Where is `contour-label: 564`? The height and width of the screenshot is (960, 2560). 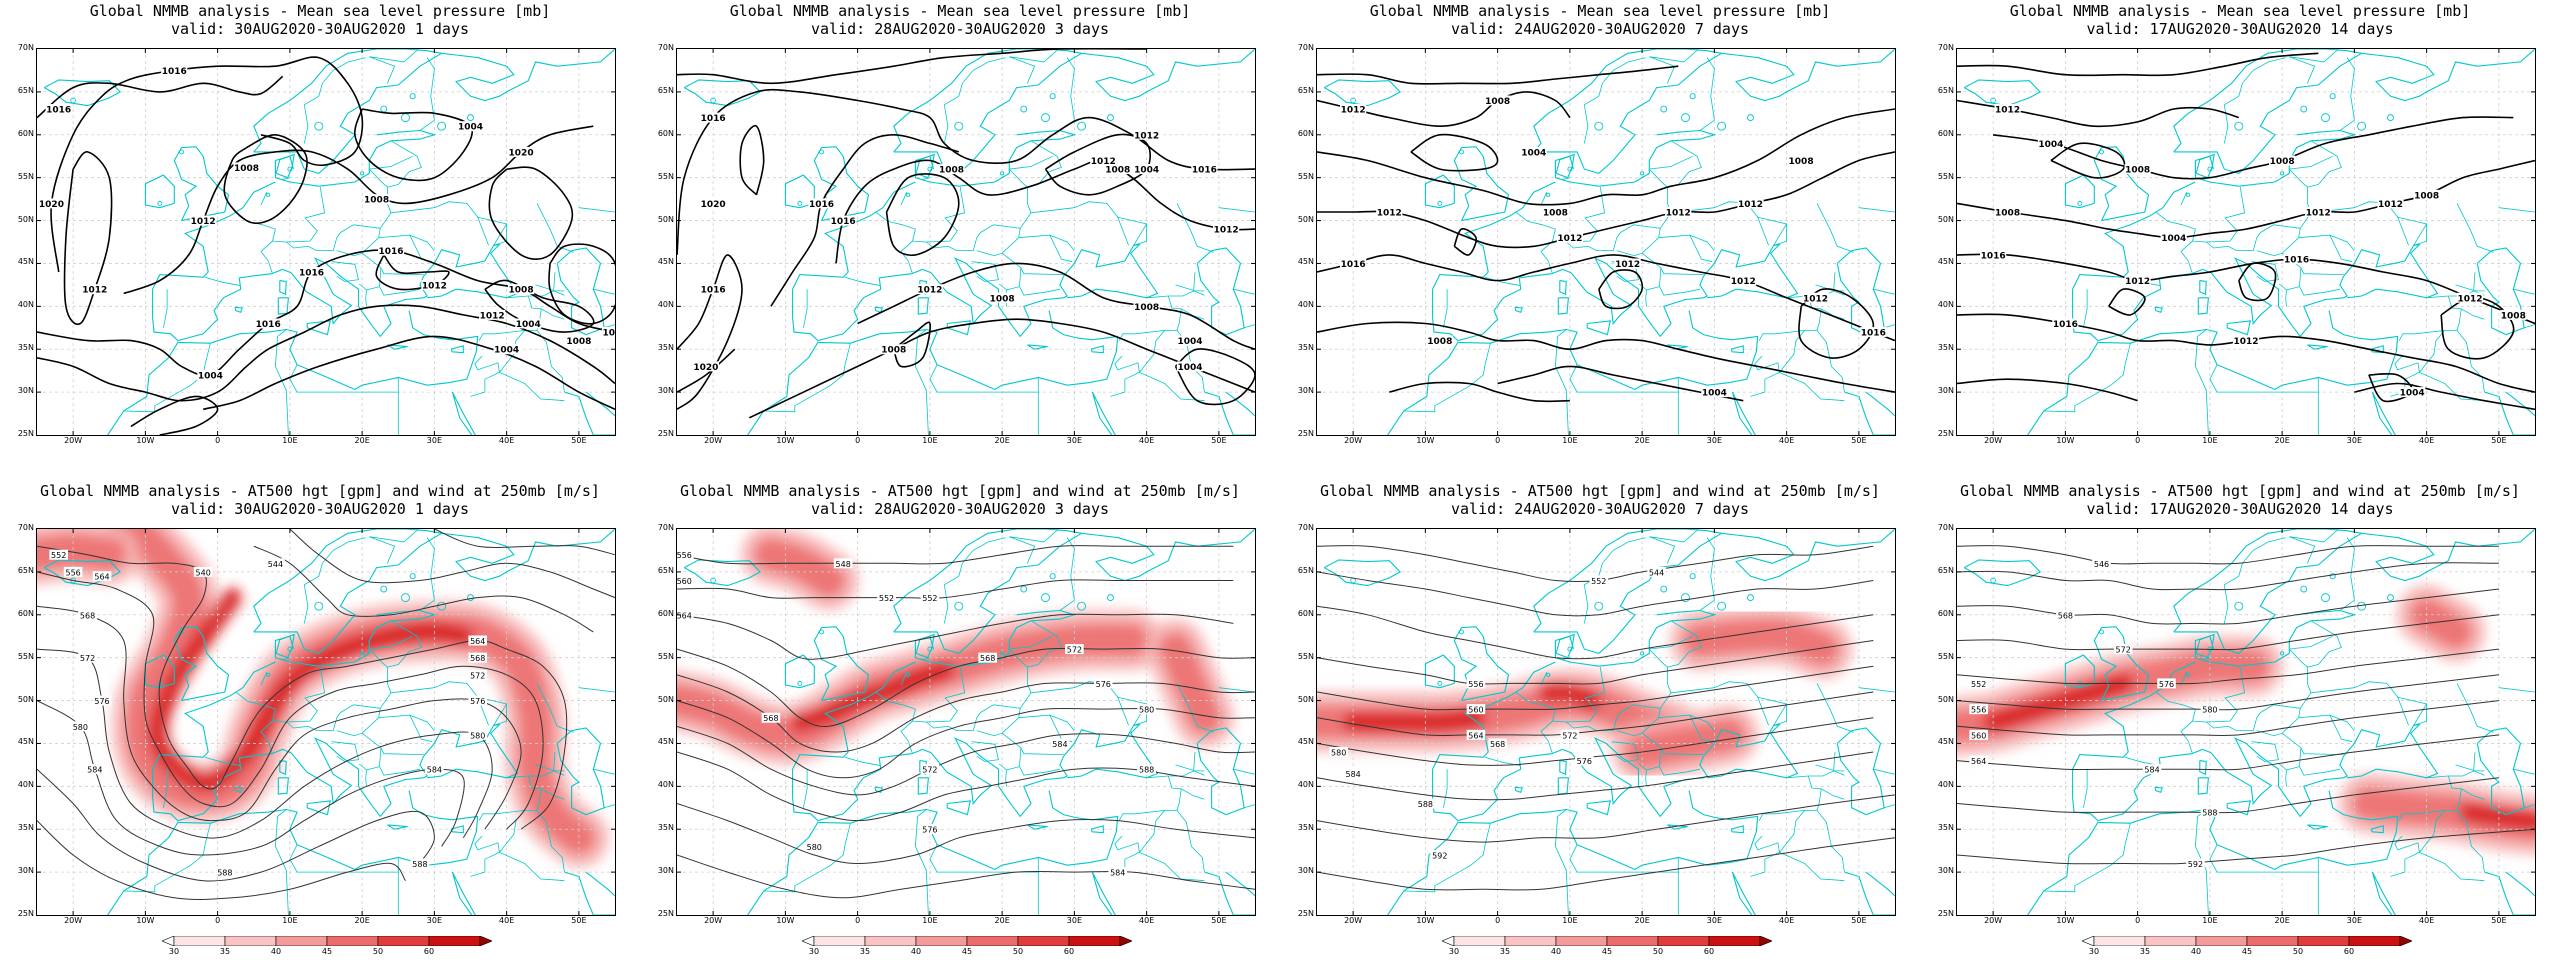 contour-label: 564 is located at coordinates (684, 615).